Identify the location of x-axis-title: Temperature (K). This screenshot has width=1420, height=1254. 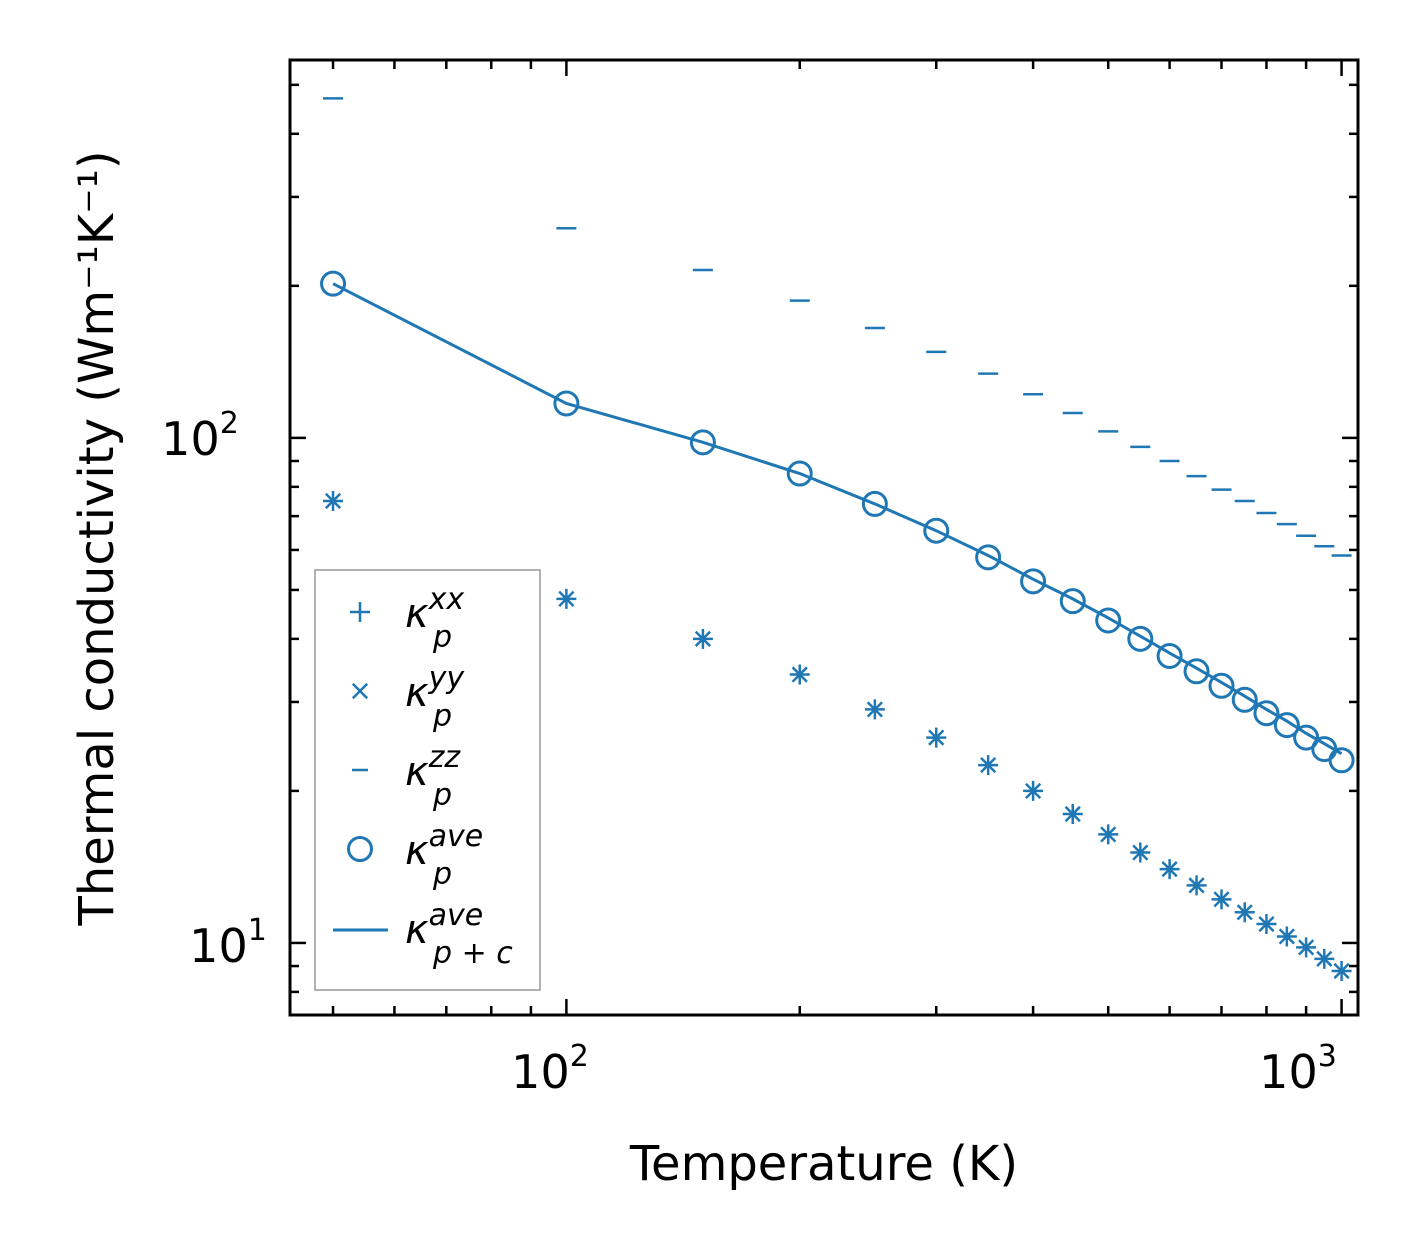
(823, 1164).